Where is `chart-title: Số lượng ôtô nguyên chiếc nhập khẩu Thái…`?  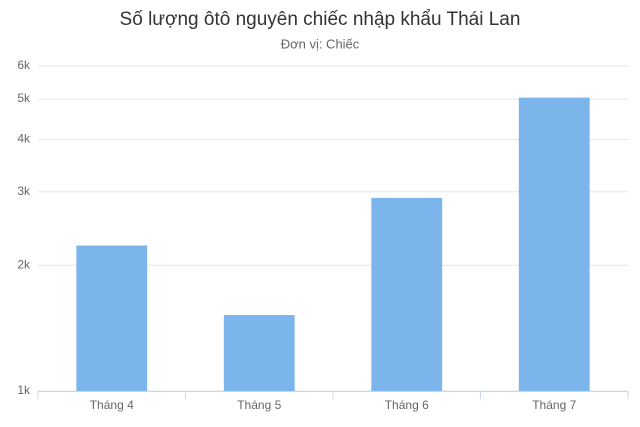
chart-title: Số lượng ôtô nguyên chiếc nhập khẩu Thái… is located at coordinates (320, 19).